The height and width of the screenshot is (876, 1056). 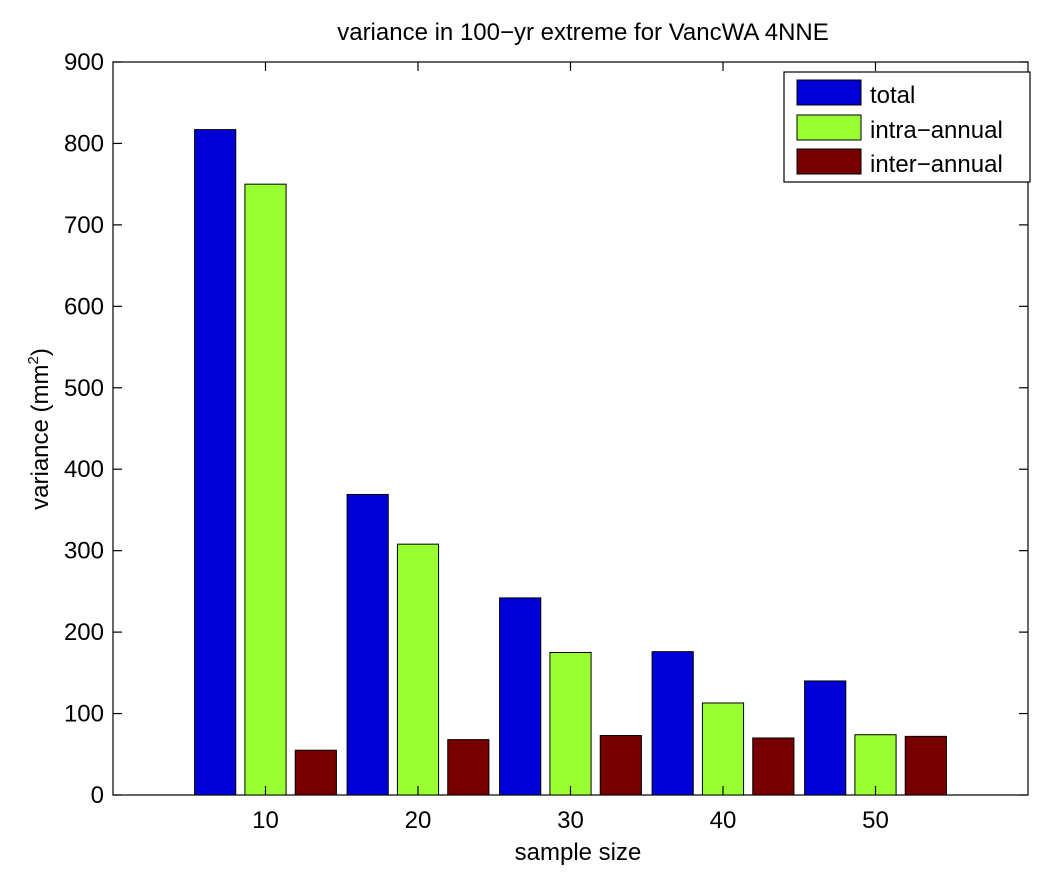 I want to click on legend-label-inter-annual: inter−annual, so click(x=936, y=164).